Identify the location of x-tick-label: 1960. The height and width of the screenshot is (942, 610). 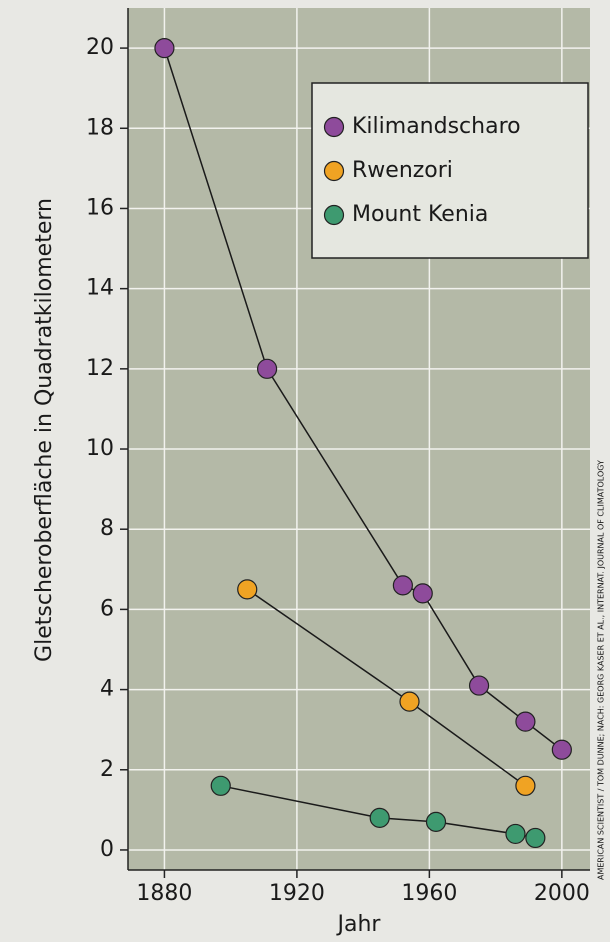
(429, 893).